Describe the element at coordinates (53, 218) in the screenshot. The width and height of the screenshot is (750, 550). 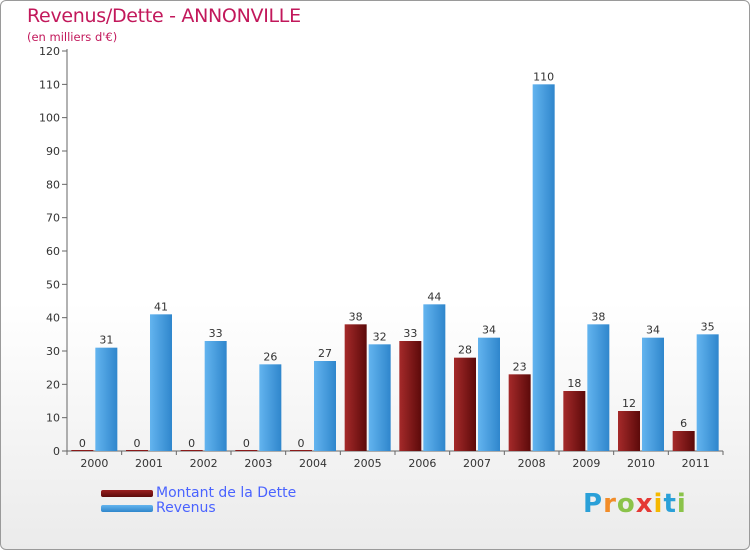
I see `y-tick-label: 70` at that location.